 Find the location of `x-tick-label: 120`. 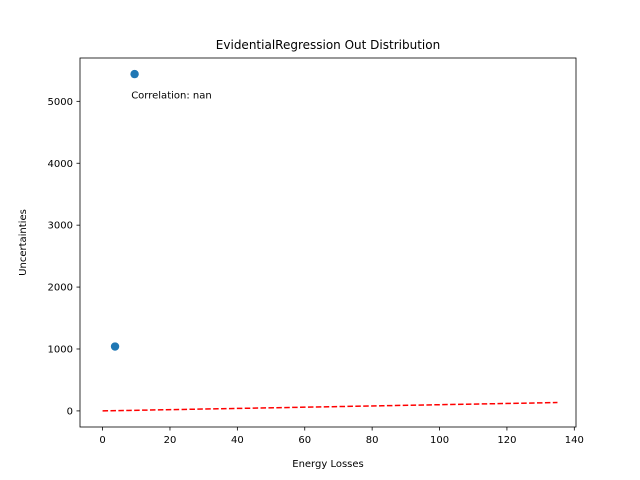

x-tick-label: 120 is located at coordinates (506, 440).